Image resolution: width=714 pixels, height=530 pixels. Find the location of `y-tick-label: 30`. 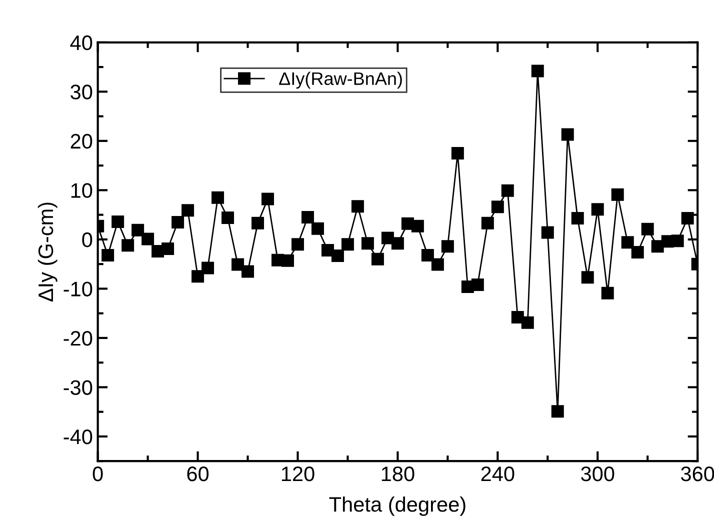

y-tick-label: 30 is located at coordinates (81, 92).